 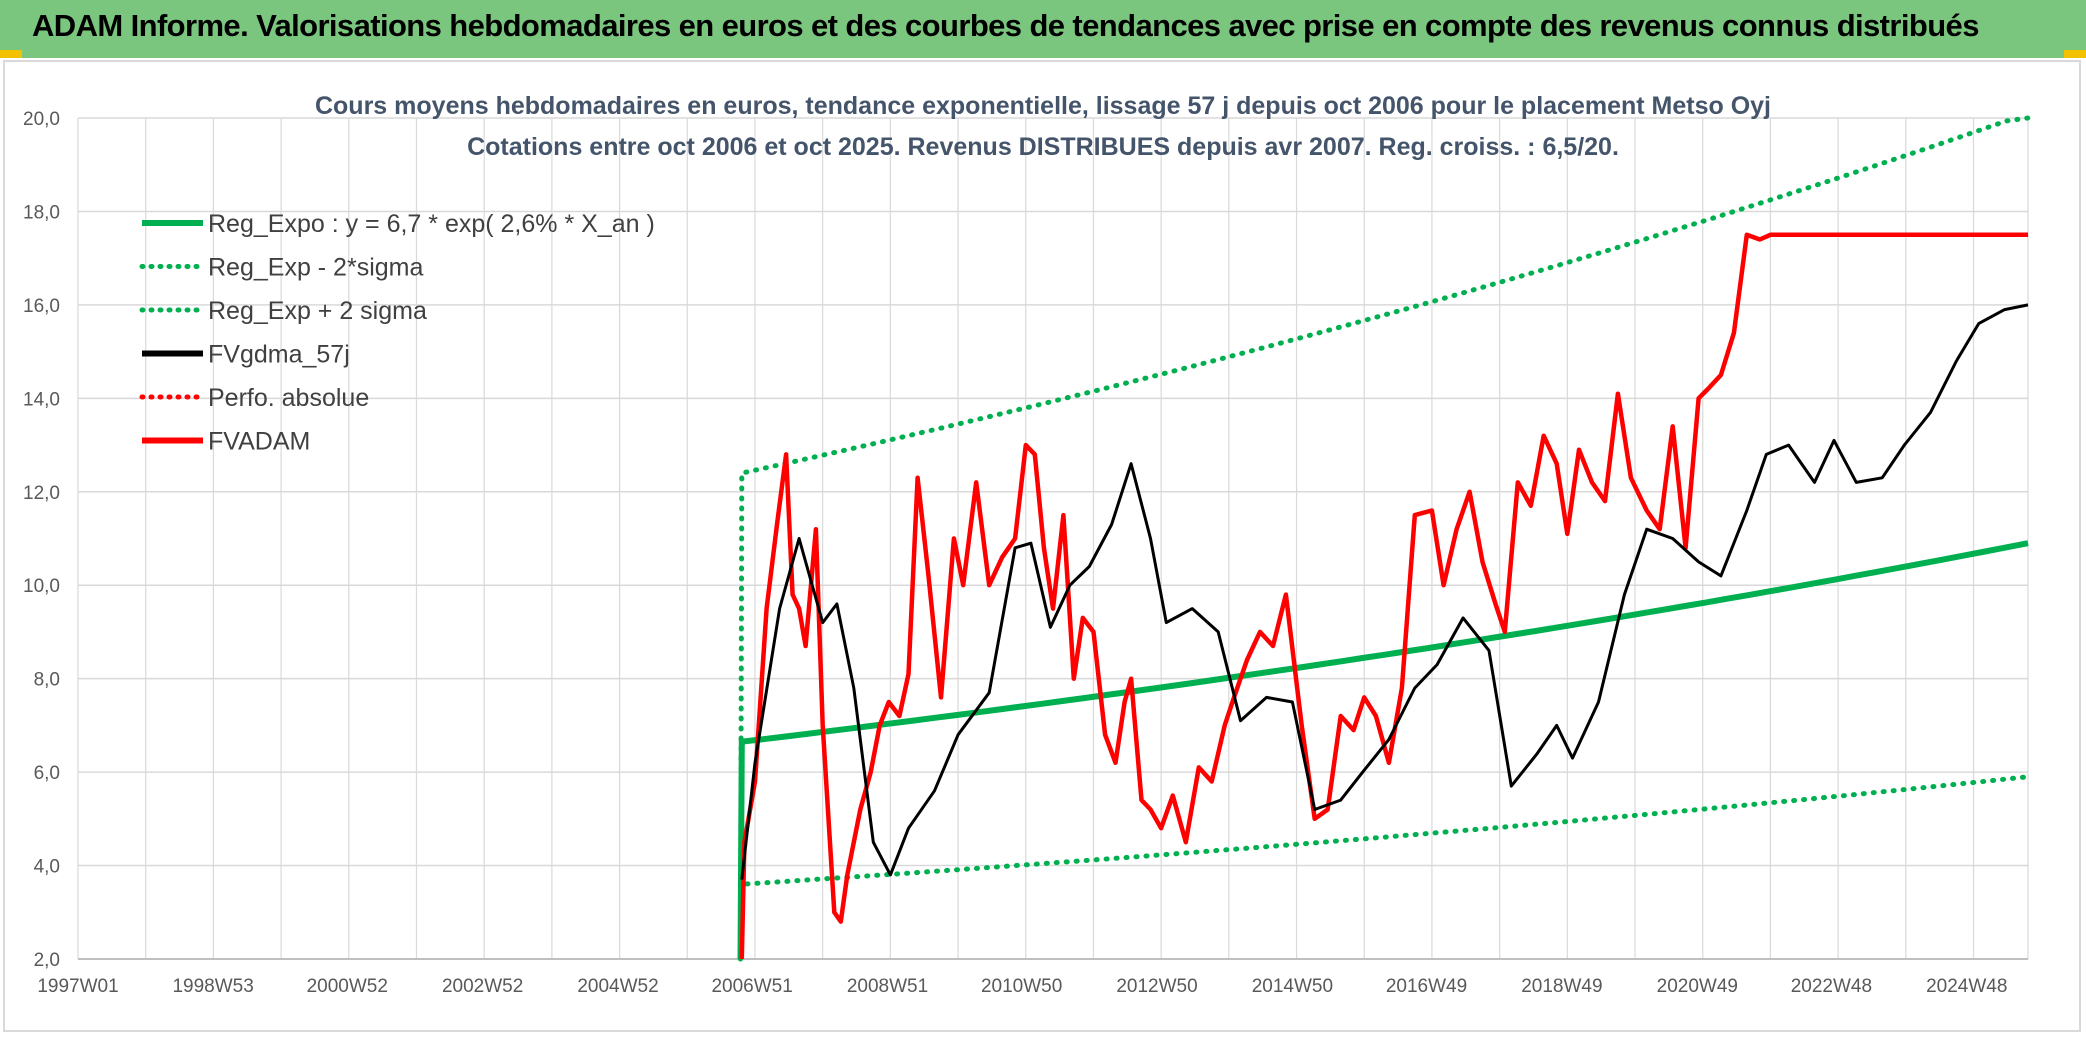 What do you see at coordinates (1697, 986) in the screenshot?
I see `x-tick-label: 2020W49` at bounding box center [1697, 986].